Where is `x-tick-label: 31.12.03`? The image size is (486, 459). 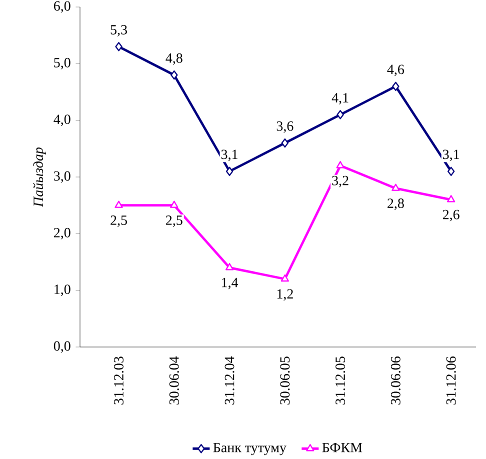 x-tick-label: 31.12.03 is located at coordinates (119, 380).